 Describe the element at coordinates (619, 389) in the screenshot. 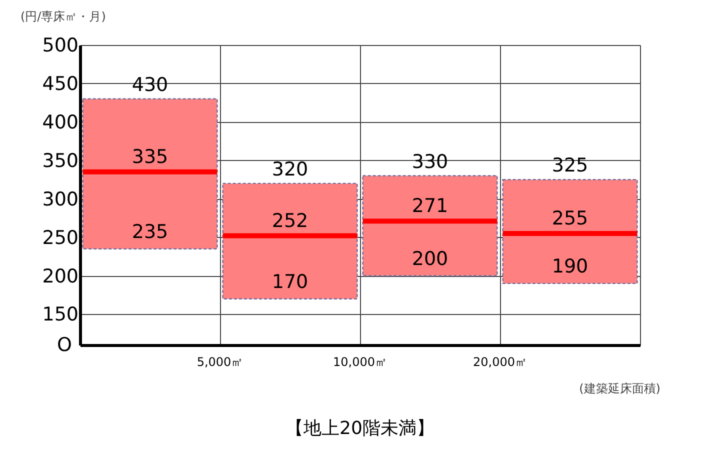

I see `x-axis-title: (建築延床面積)` at that location.